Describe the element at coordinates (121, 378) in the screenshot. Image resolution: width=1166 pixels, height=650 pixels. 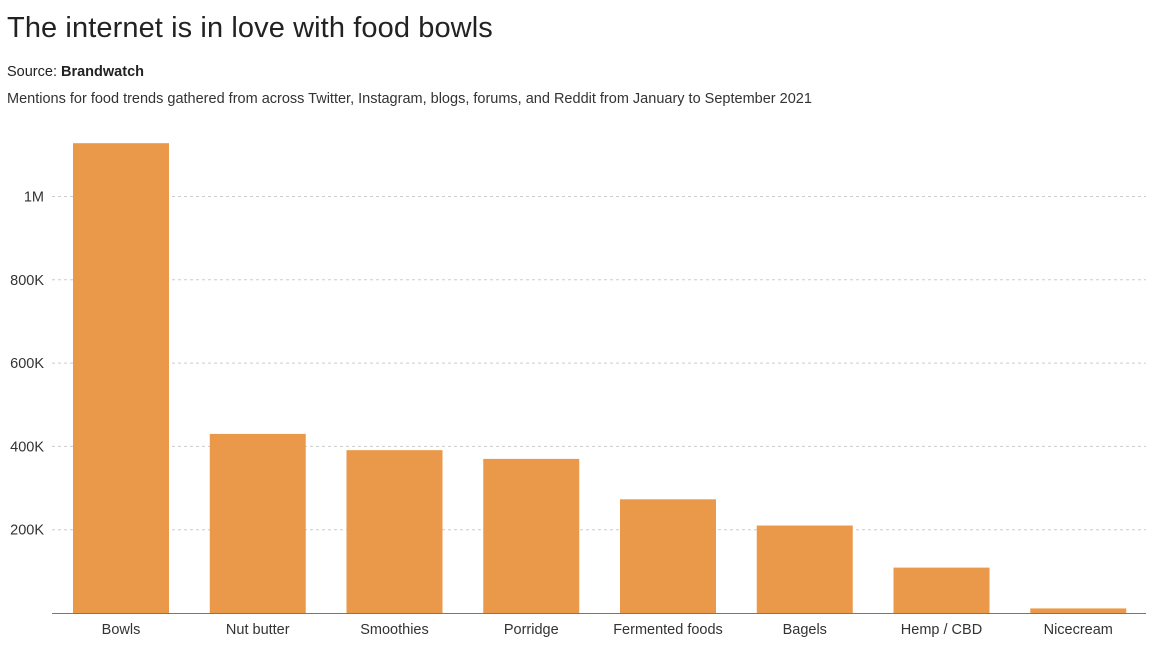
I see `bar-bowls` at that location.